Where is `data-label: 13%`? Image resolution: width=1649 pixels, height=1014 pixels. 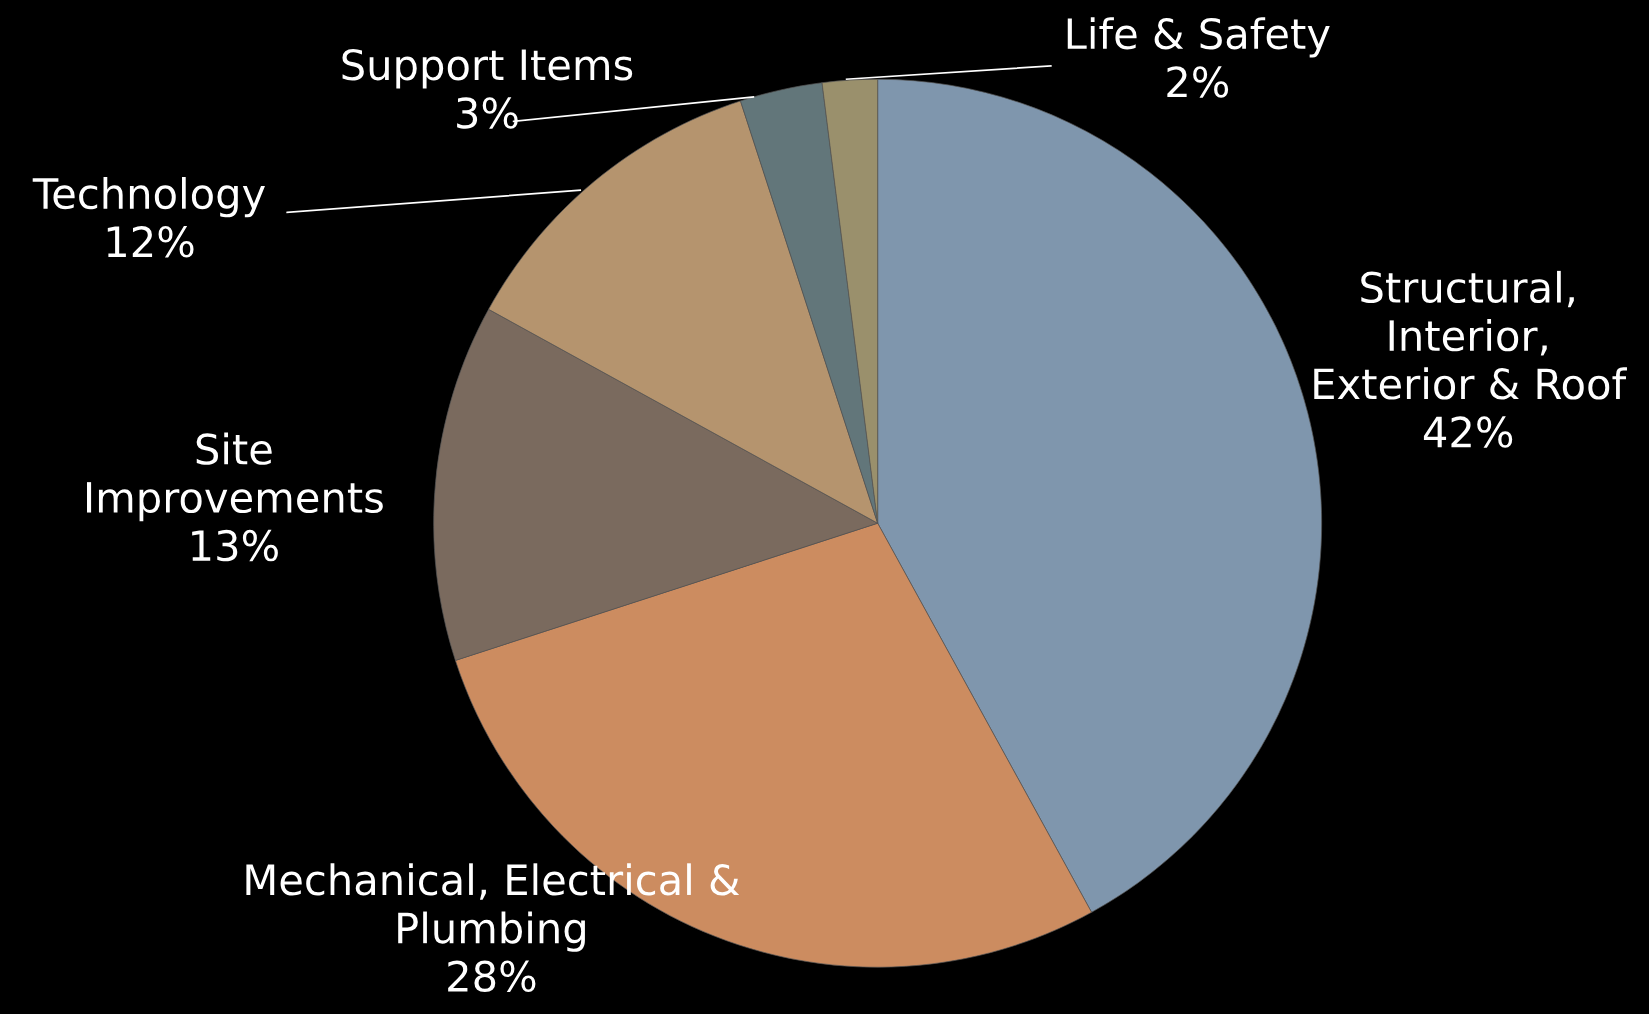 data-label: 13% is located at coordinates (235, 545).